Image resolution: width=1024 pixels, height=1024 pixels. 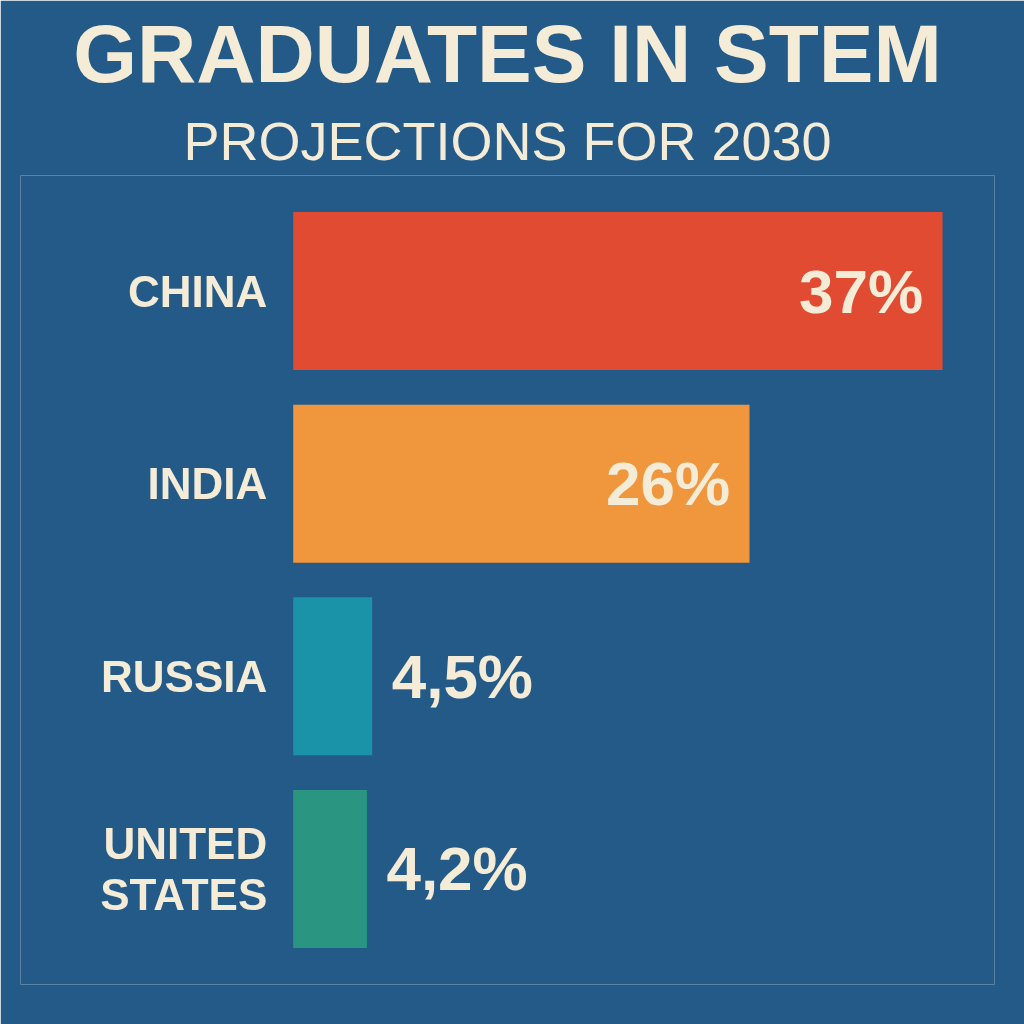 What do you see at coordinates (507, 53) in the screenshot?
I see `chart-title: GRADUATES IN STEM` at bounding box center [507, 53].